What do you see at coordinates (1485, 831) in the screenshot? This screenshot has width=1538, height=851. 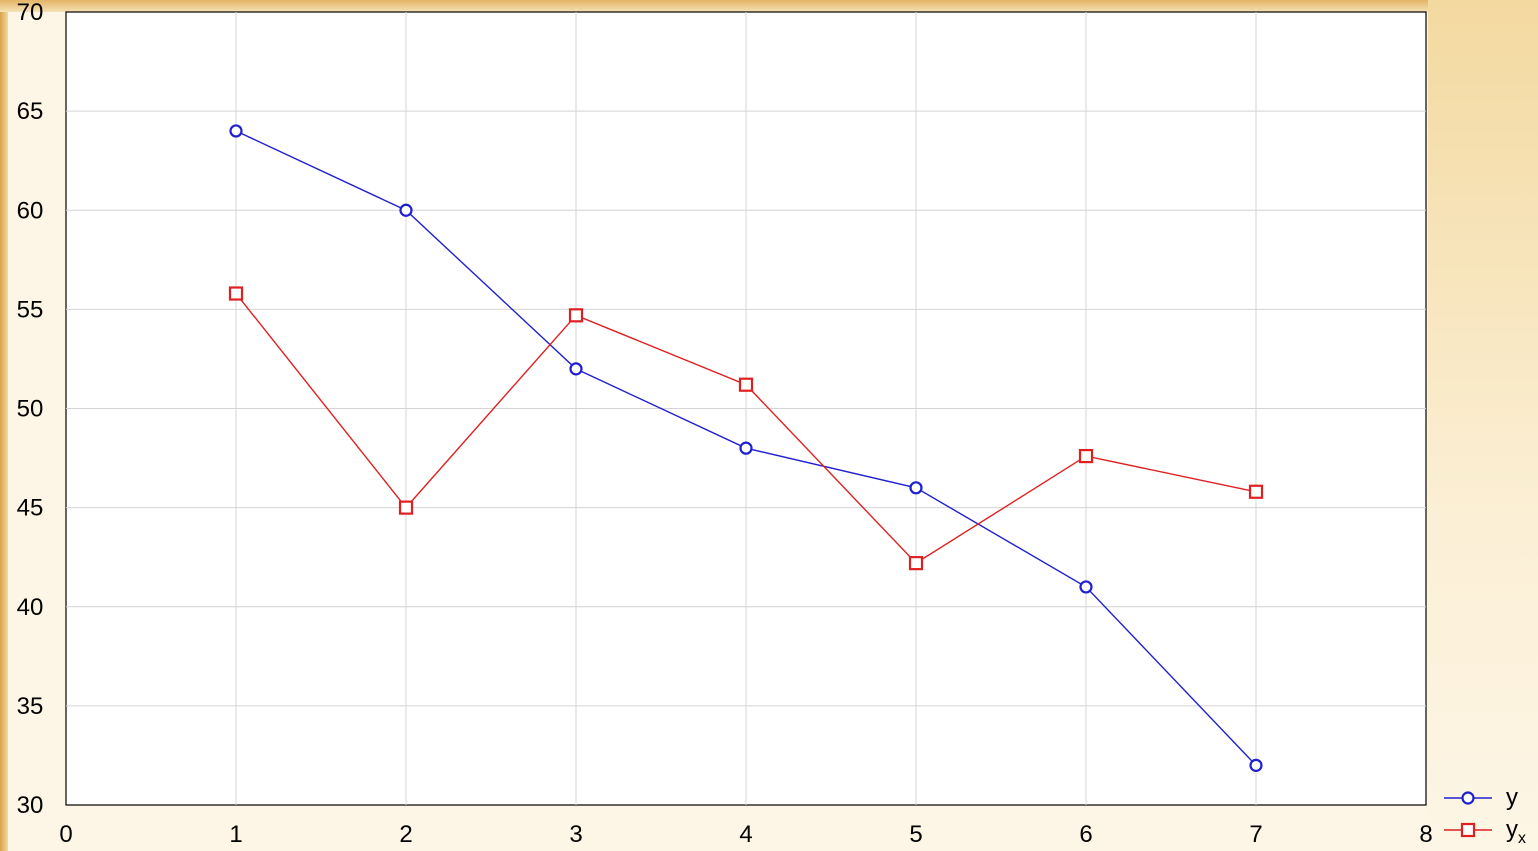 I see `legend-item-yx: yx` at bounding box center [1485, 831].